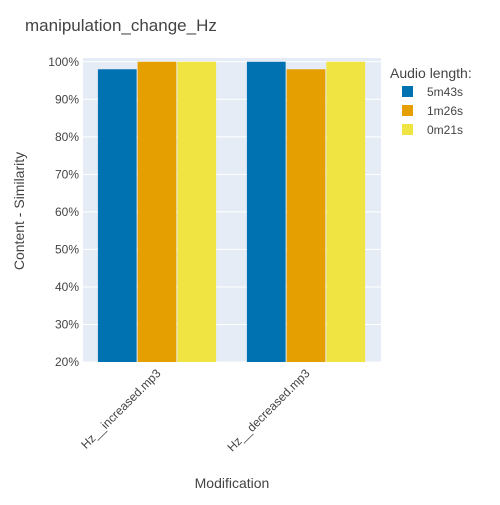 This screenshot has width=500, height=505. What do you see at coordinates (195, 410) in the screenshot?
I see `x-axis-ticks: Hz__increased.mp3 Hz__decreased.mp3` at bounding box center [195, 410].